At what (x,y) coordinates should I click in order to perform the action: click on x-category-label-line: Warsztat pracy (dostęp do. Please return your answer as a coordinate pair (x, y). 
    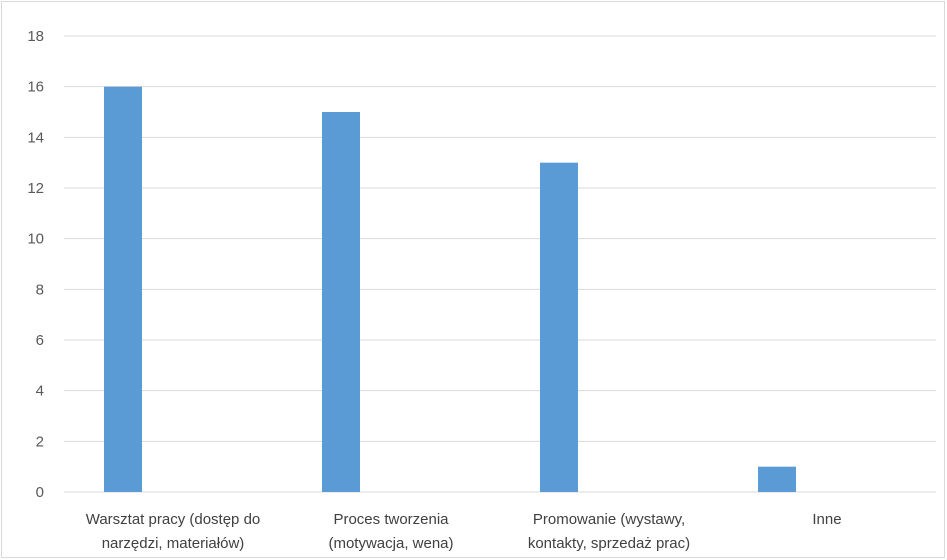
    Looking at the image, I should click on (173, 519).